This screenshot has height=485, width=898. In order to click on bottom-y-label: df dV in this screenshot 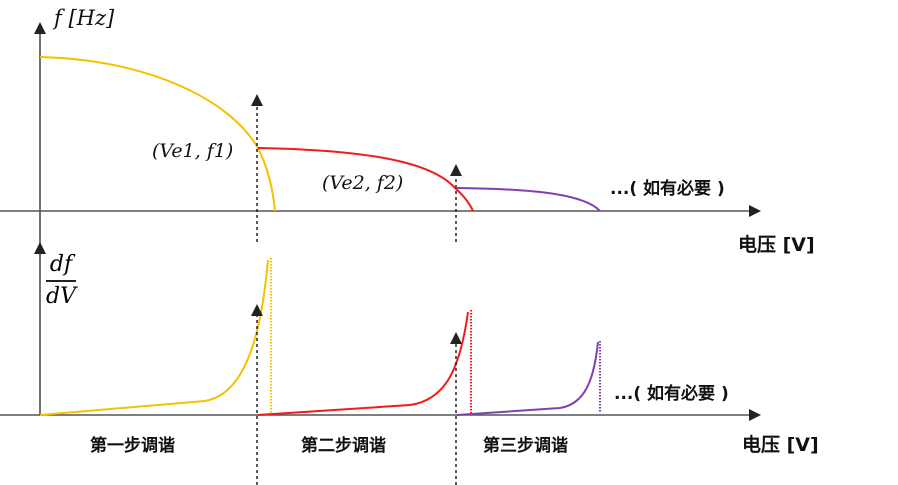, I will do `click(61, 281)`.